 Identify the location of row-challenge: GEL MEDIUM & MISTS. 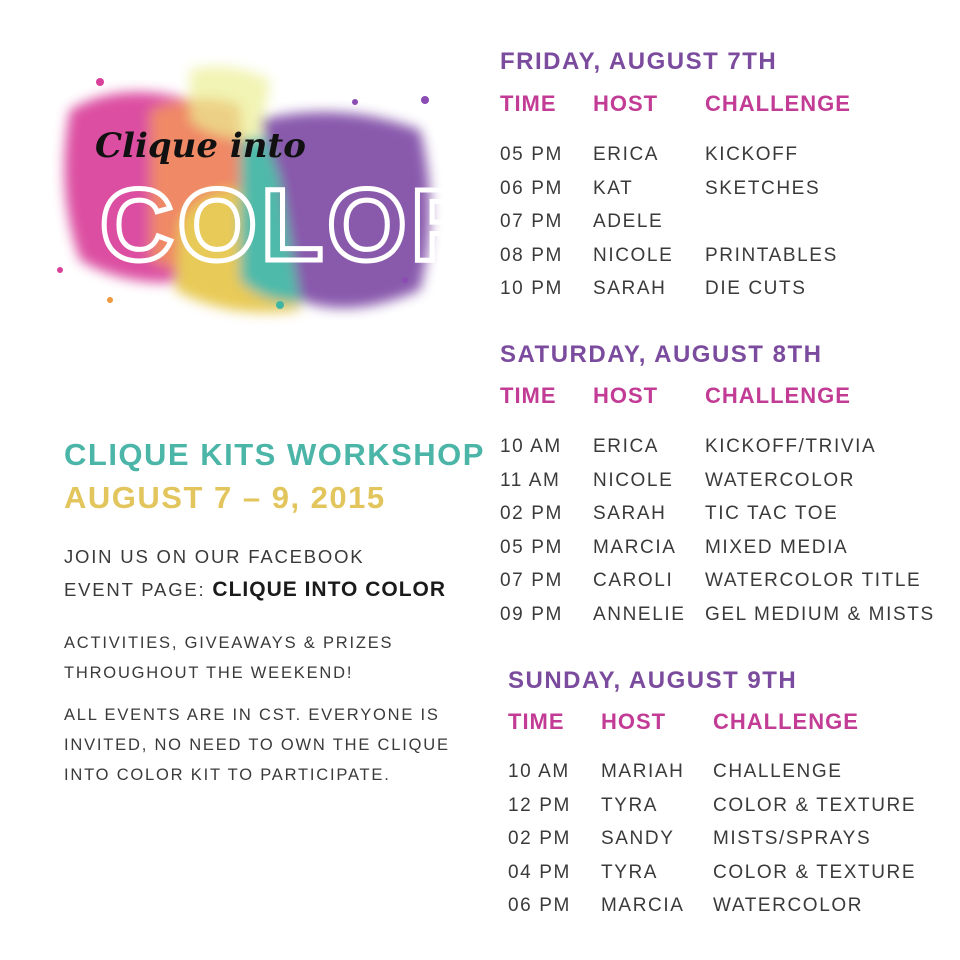
(820, 614).